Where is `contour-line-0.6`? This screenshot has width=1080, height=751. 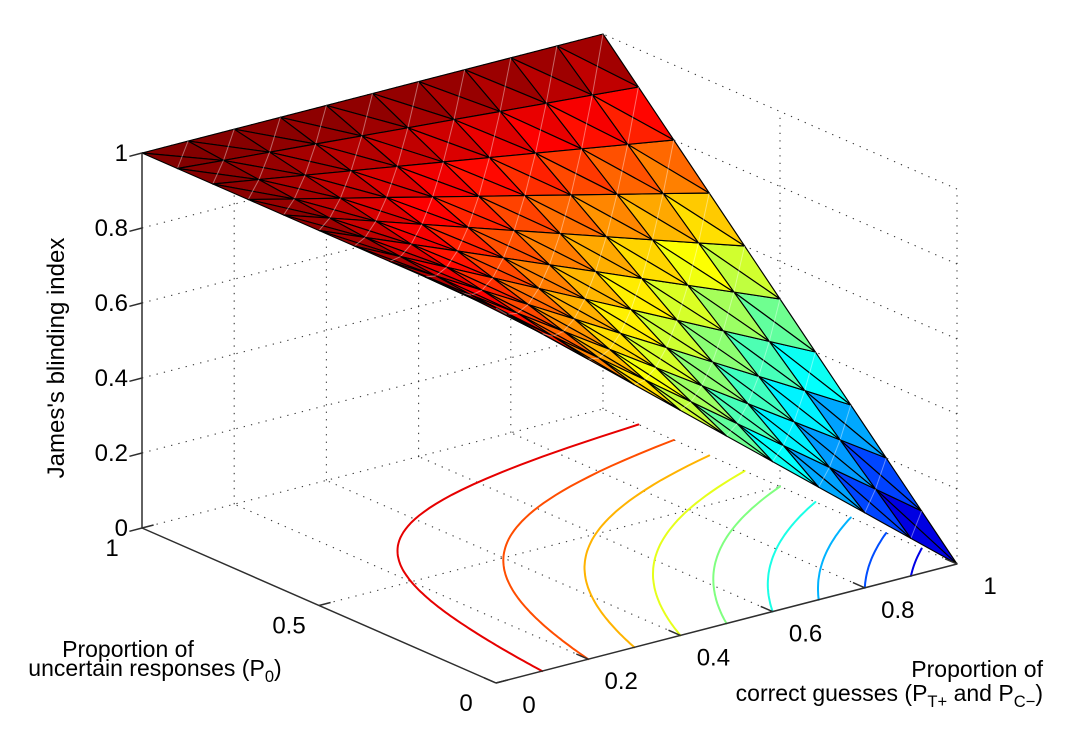
contour-line-0.6 is located at coordinates (699, 553).